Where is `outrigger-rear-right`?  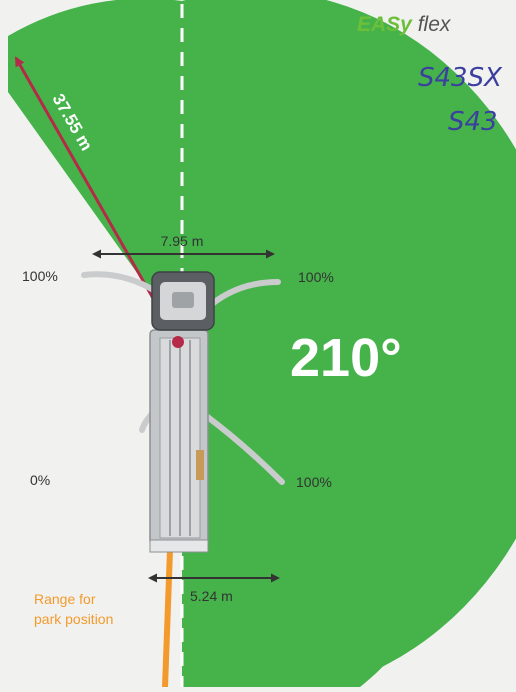
outrigger-rear-right is located at coordinates (243, 448).